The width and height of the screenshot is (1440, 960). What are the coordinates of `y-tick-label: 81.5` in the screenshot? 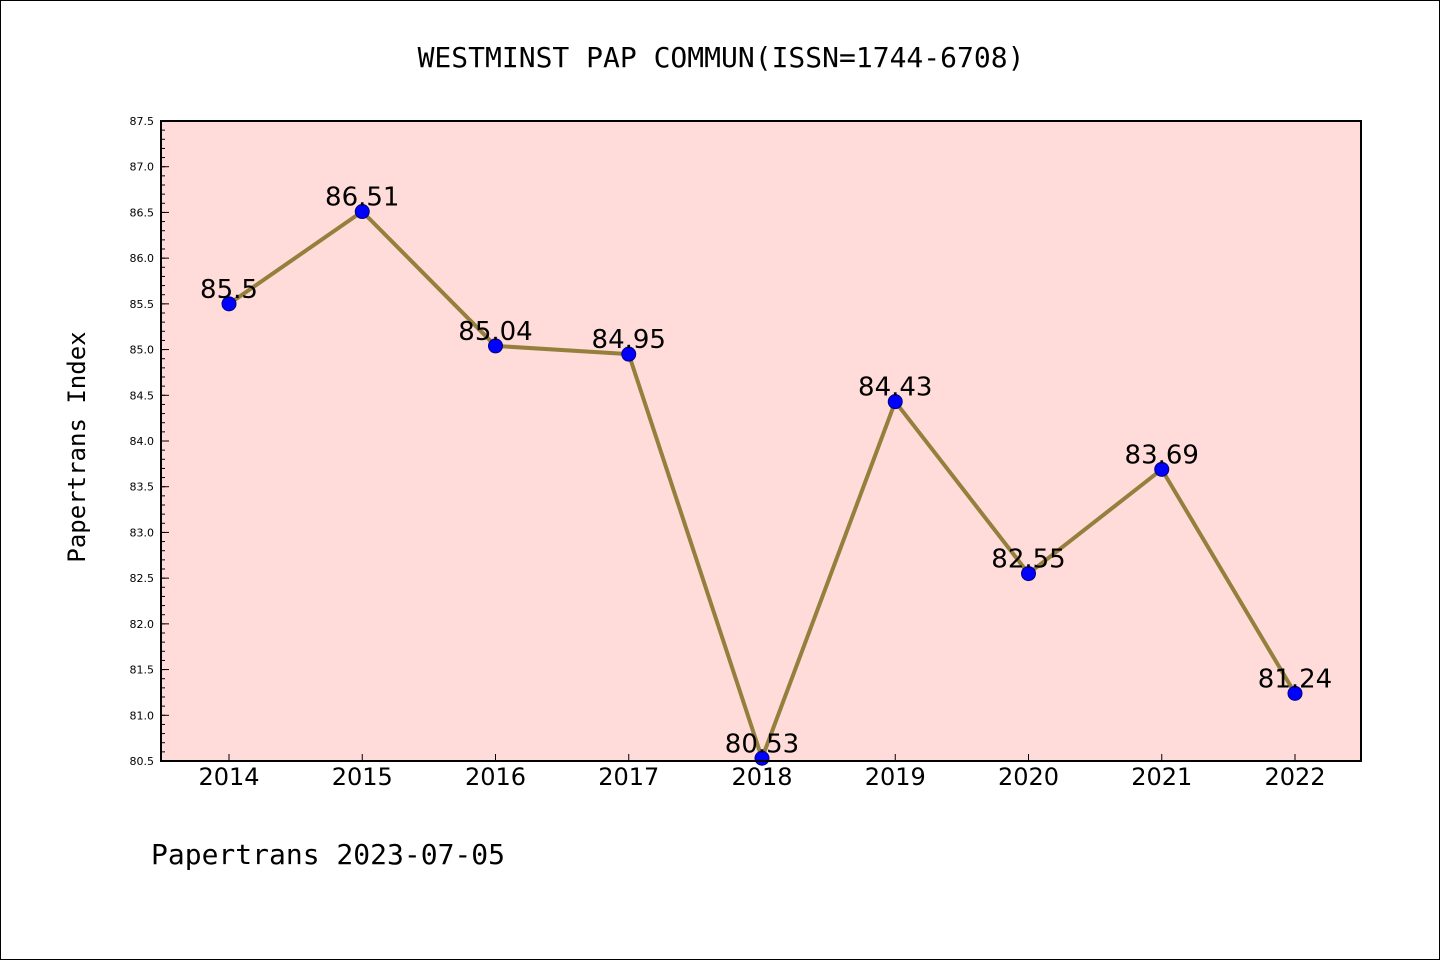 It's located at (142, 670).